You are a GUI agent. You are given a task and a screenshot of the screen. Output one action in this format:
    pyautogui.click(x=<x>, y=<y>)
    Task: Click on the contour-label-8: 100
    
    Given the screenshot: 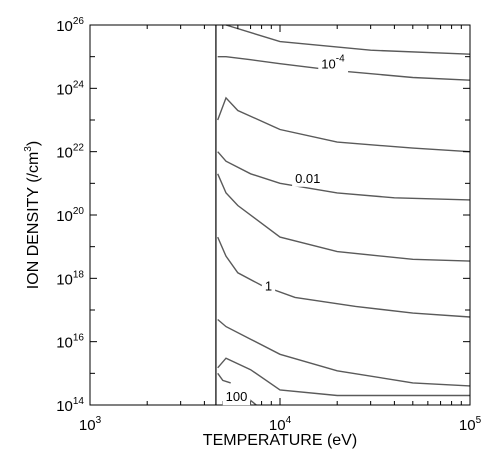 What is the action you would take?
    pyautogui.click(x=237, y=396)
    